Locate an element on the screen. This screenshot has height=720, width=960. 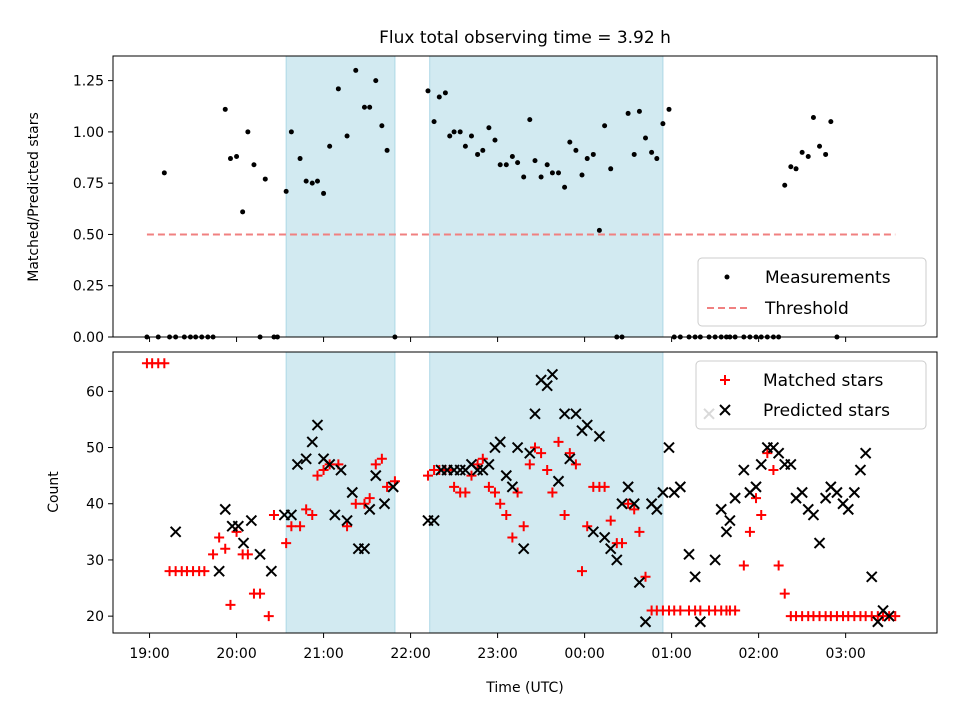
legend-predicted-marker is located at coordinates (725, 410).